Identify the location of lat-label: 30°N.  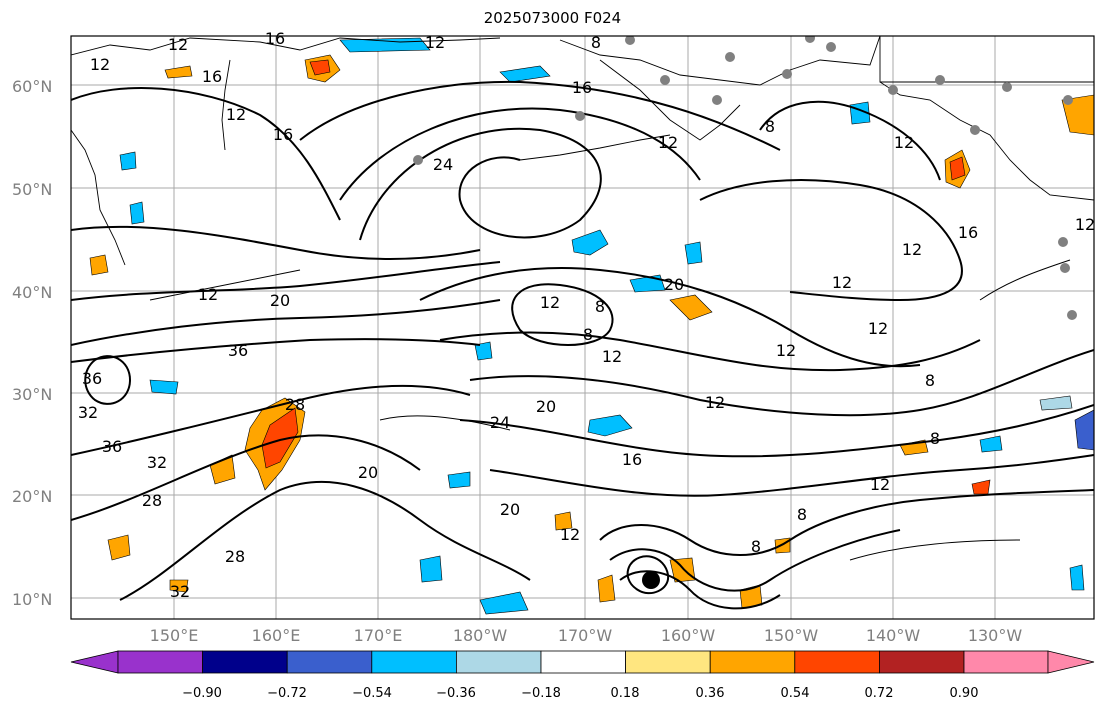
(32, 394).